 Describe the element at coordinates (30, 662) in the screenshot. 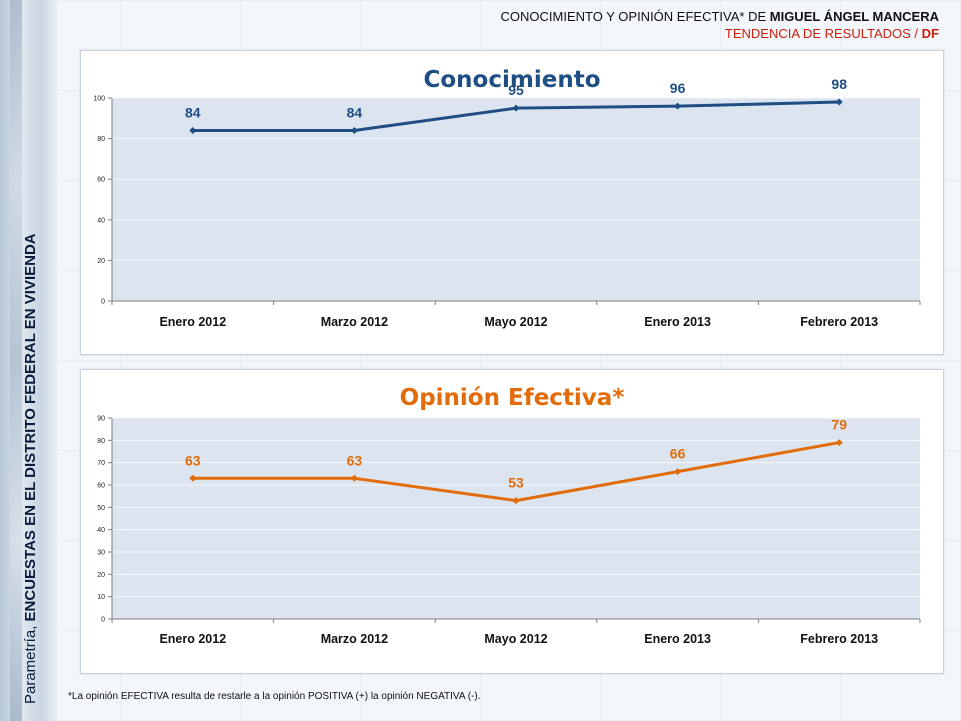

I see `side-caption-prefix: Parametría,` at that location.